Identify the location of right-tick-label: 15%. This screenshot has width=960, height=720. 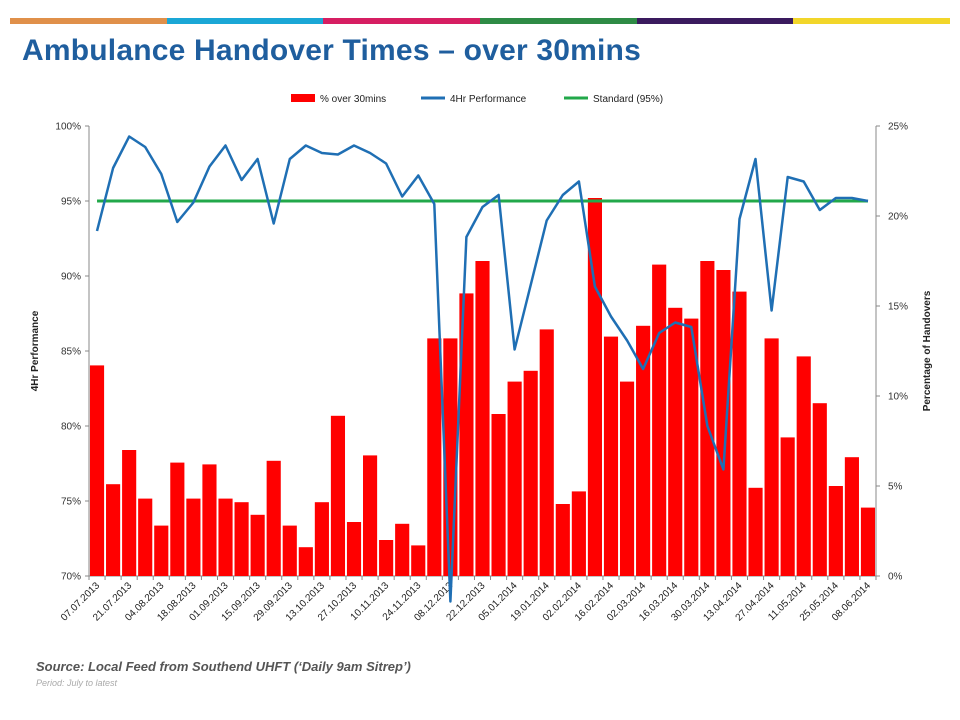
(898, 307).